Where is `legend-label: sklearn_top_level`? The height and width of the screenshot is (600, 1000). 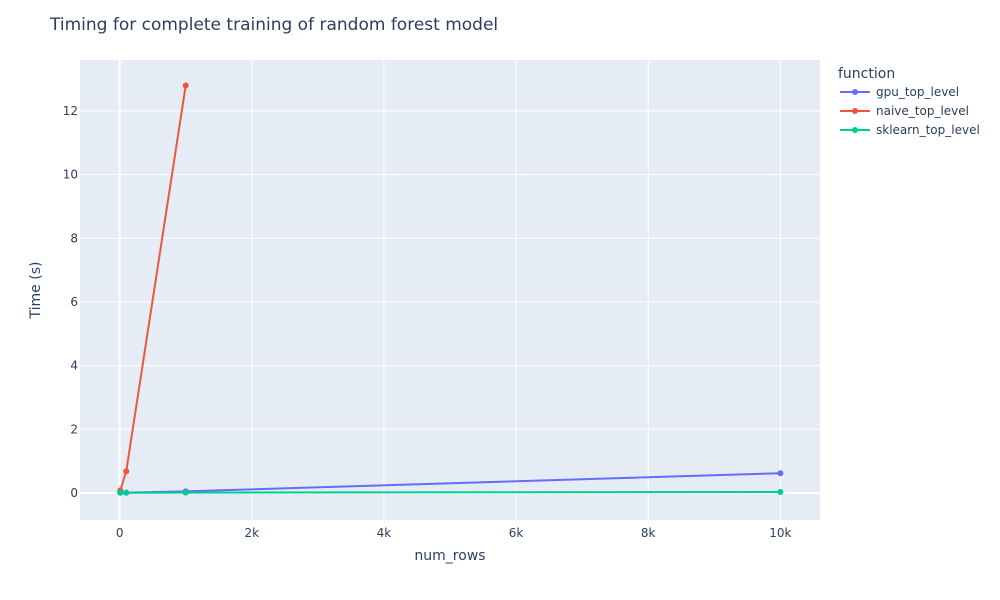
legend-label: sklearn_top_level is located at coordinates (928, 130).